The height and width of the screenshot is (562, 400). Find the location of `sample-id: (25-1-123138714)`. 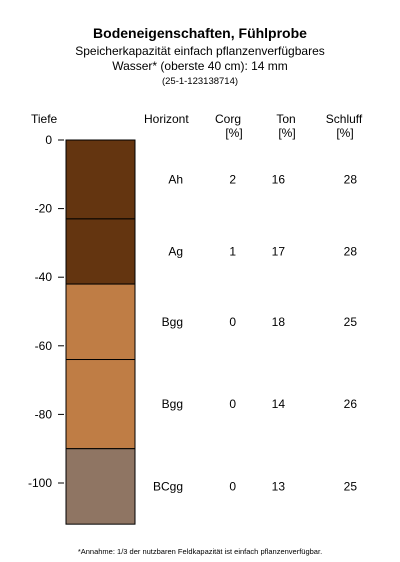

sample-id: (25-1-123138714) is located at coordinates (200, 81).